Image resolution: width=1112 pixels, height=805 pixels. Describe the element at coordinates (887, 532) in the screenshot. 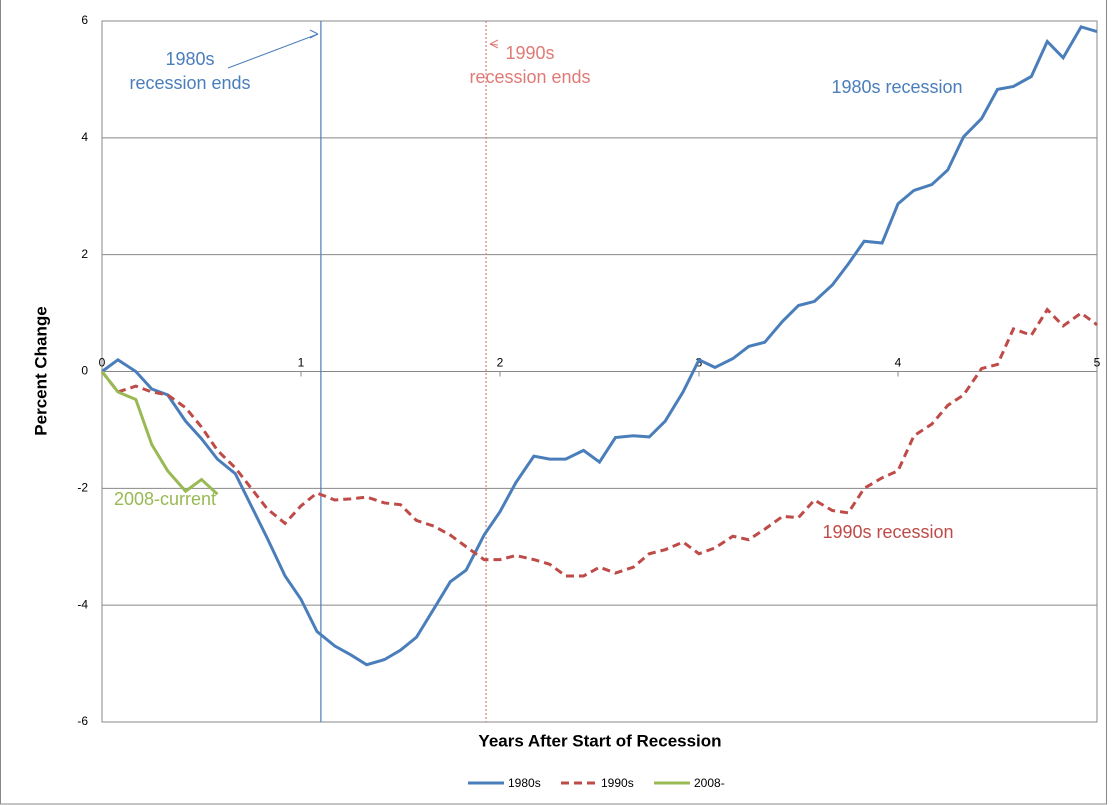

I see `series-label: 1990s recession` at that location.